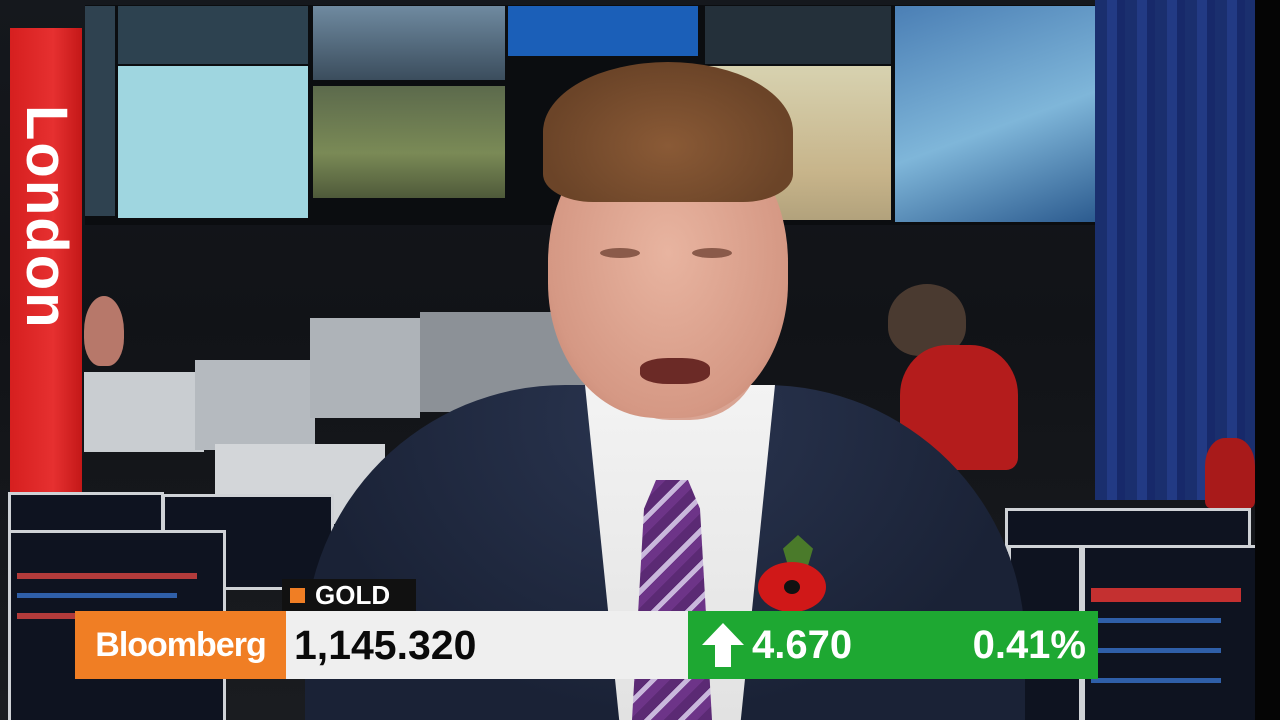 This screenshot has width=1280, height=720. Describe the element at coordinates (1267, 360) in the screenshot. I see `frame-edge` at that location.